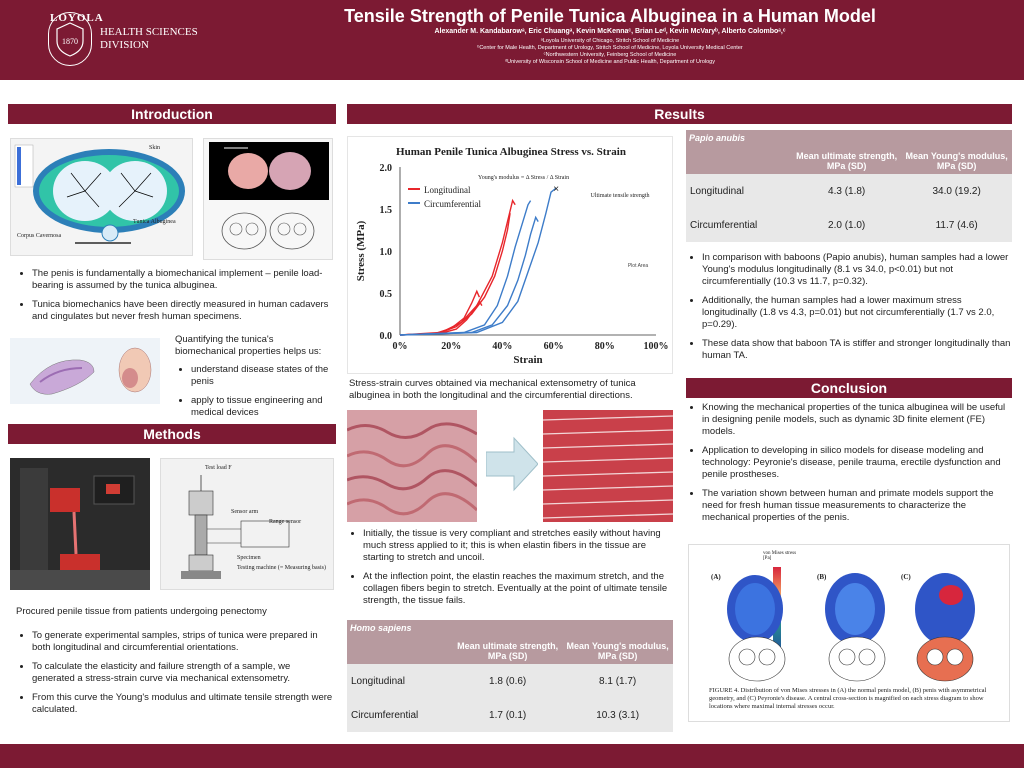 The height and width of the screenshot is (768, 1024). Describe the element at coordinates (386, 168) in the screenshot. I see `y-tick-label: 2.0` at that location.